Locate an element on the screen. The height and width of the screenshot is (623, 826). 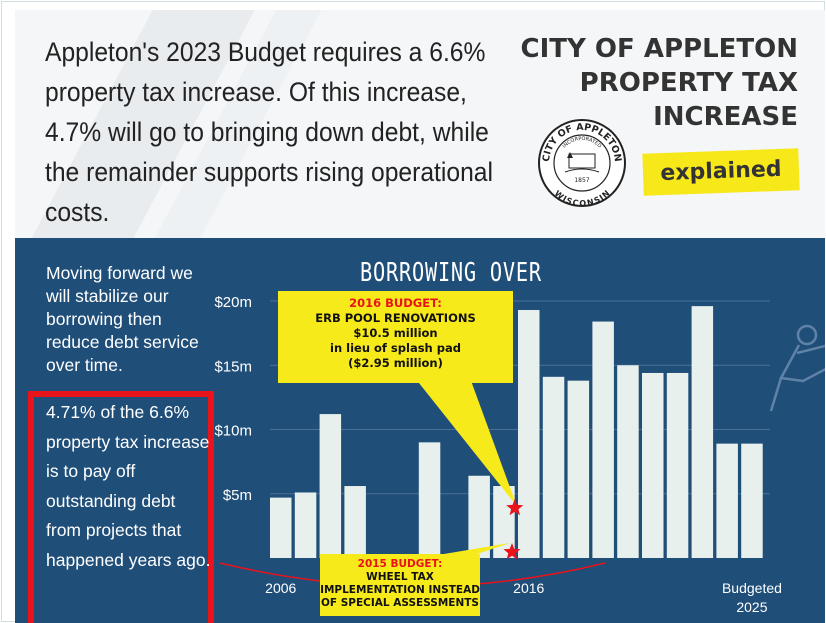
y-tick-label: $20m is located at coordinates (233, 302).